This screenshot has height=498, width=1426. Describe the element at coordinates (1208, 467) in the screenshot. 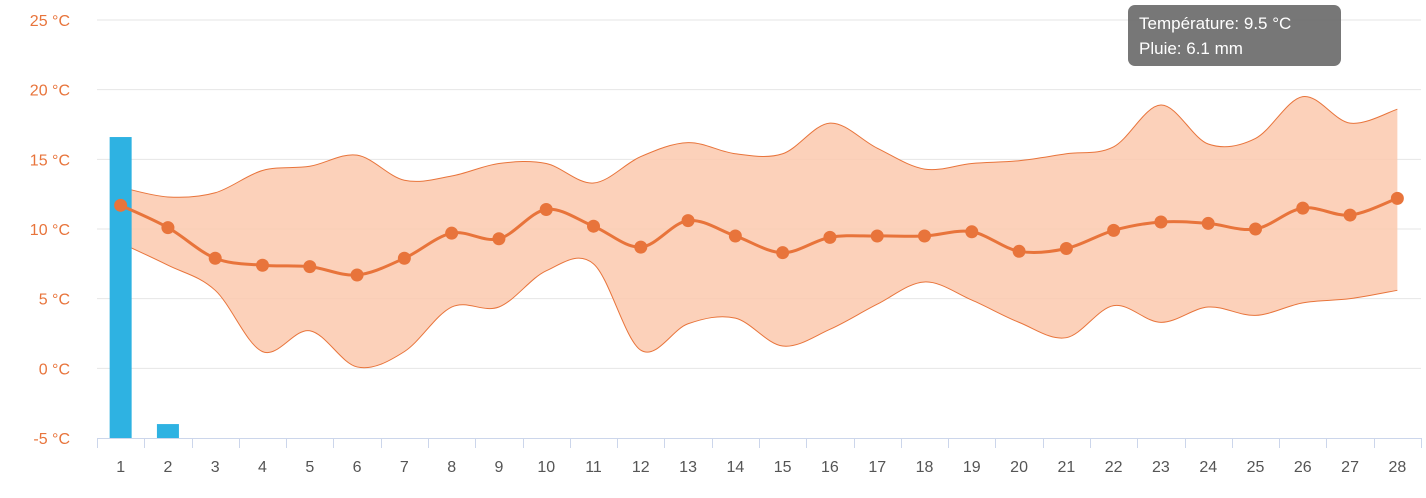

I see `x-tick-label: 24` at that location.